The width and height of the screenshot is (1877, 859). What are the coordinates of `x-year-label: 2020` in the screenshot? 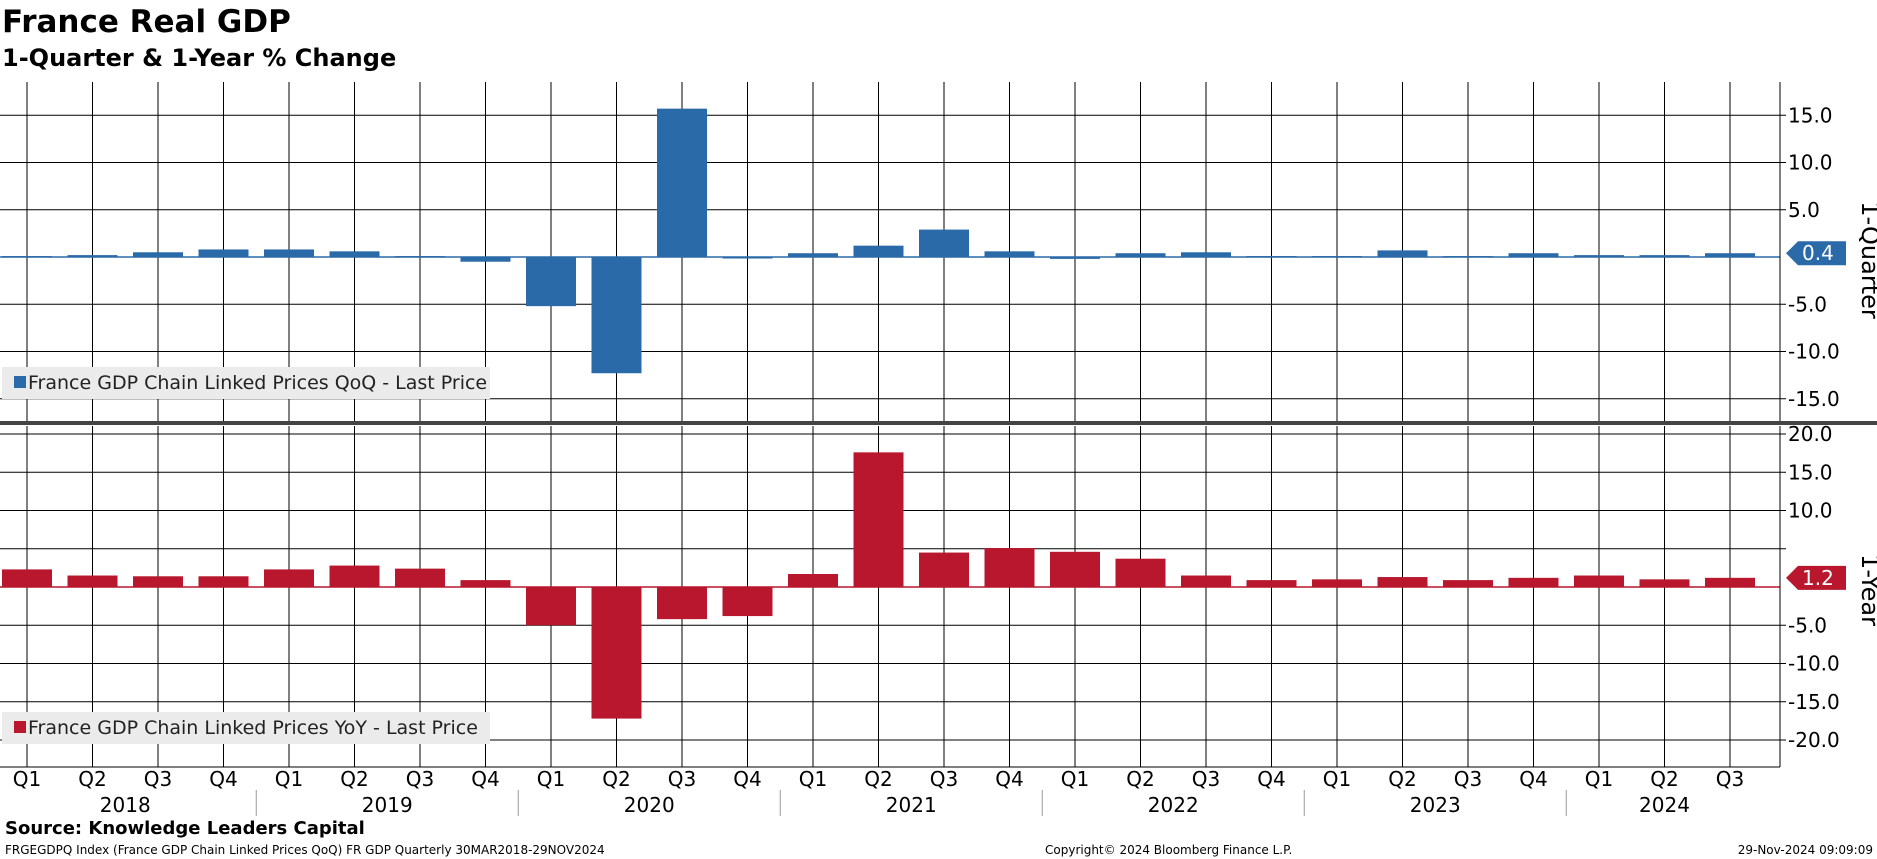 It's located at (649, 805).